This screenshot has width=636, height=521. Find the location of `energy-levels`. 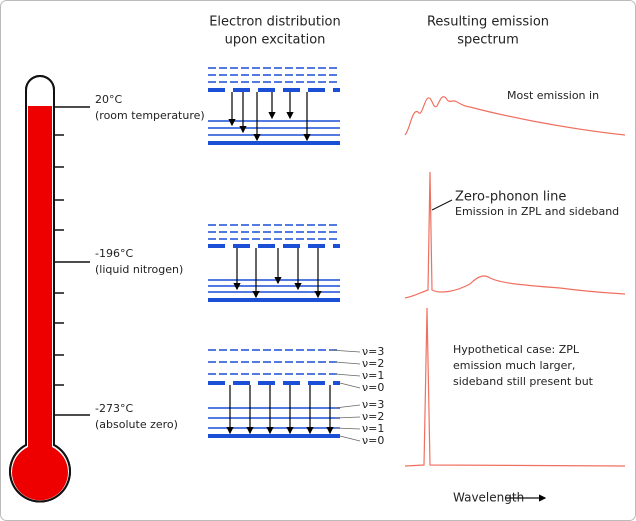

energy-levels is located at coordinates (274, 252).